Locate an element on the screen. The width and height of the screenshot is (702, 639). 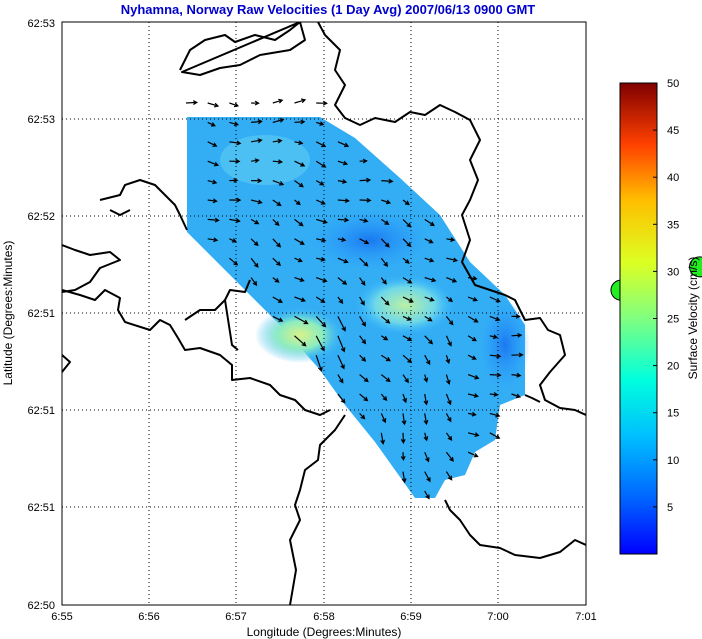
colorbar-tick-label: 40 is located at coordinates (673, 178).